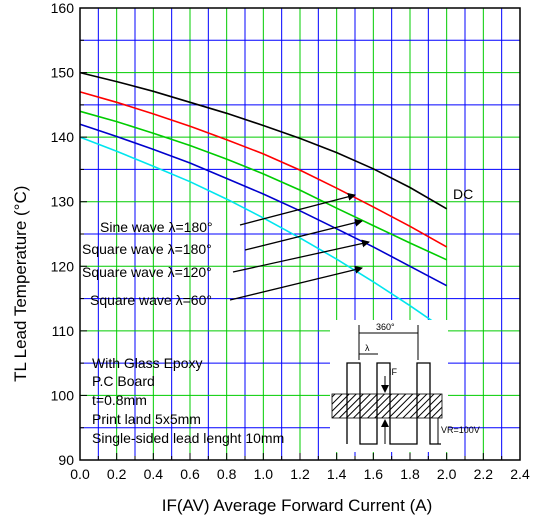 The image size is (545, 518). I want to click on x-tick-label: 1.6, so click(374, 474).